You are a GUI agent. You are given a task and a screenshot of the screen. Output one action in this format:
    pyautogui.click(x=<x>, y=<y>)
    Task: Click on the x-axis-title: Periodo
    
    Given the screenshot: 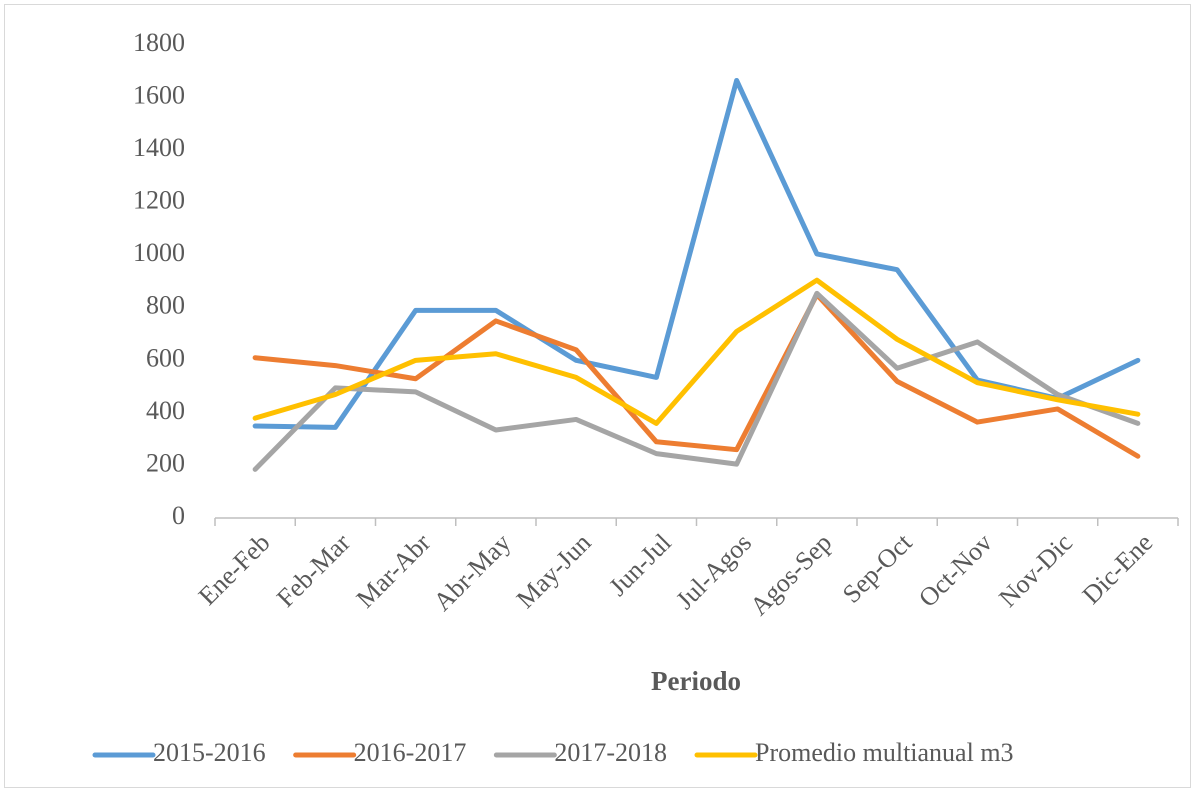 What is the action you would take?
    pyautogui.click(x=696, y=681)
    